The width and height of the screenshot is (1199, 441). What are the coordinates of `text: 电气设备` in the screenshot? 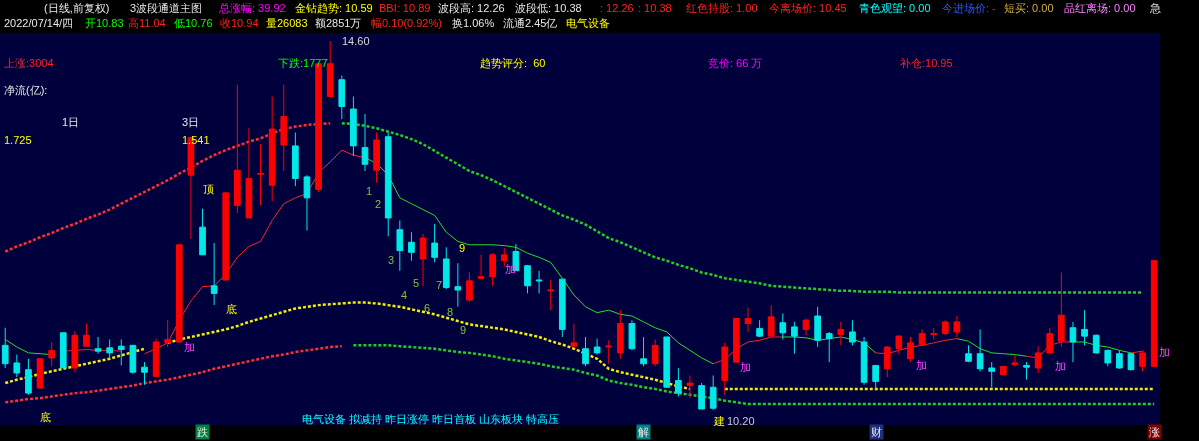 It's located at (588, 23).